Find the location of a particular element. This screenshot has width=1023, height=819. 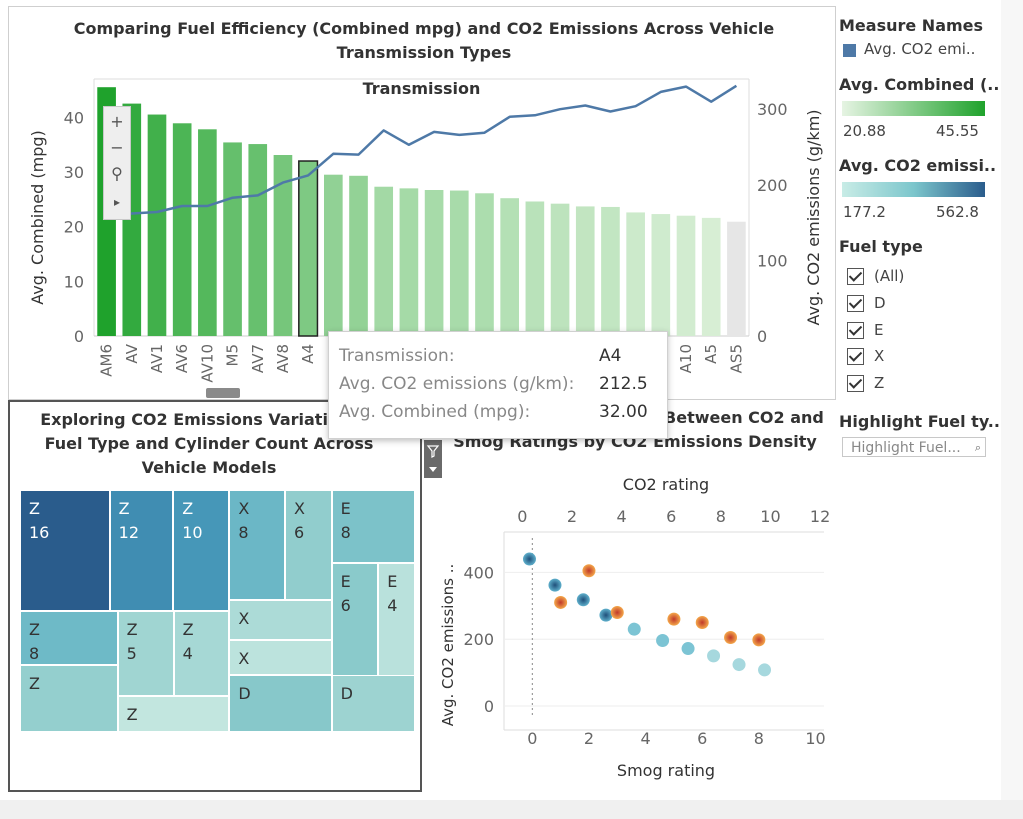

legend-highlight-title: Highlight Fuel ty.. is located at coordinates (919, 421).